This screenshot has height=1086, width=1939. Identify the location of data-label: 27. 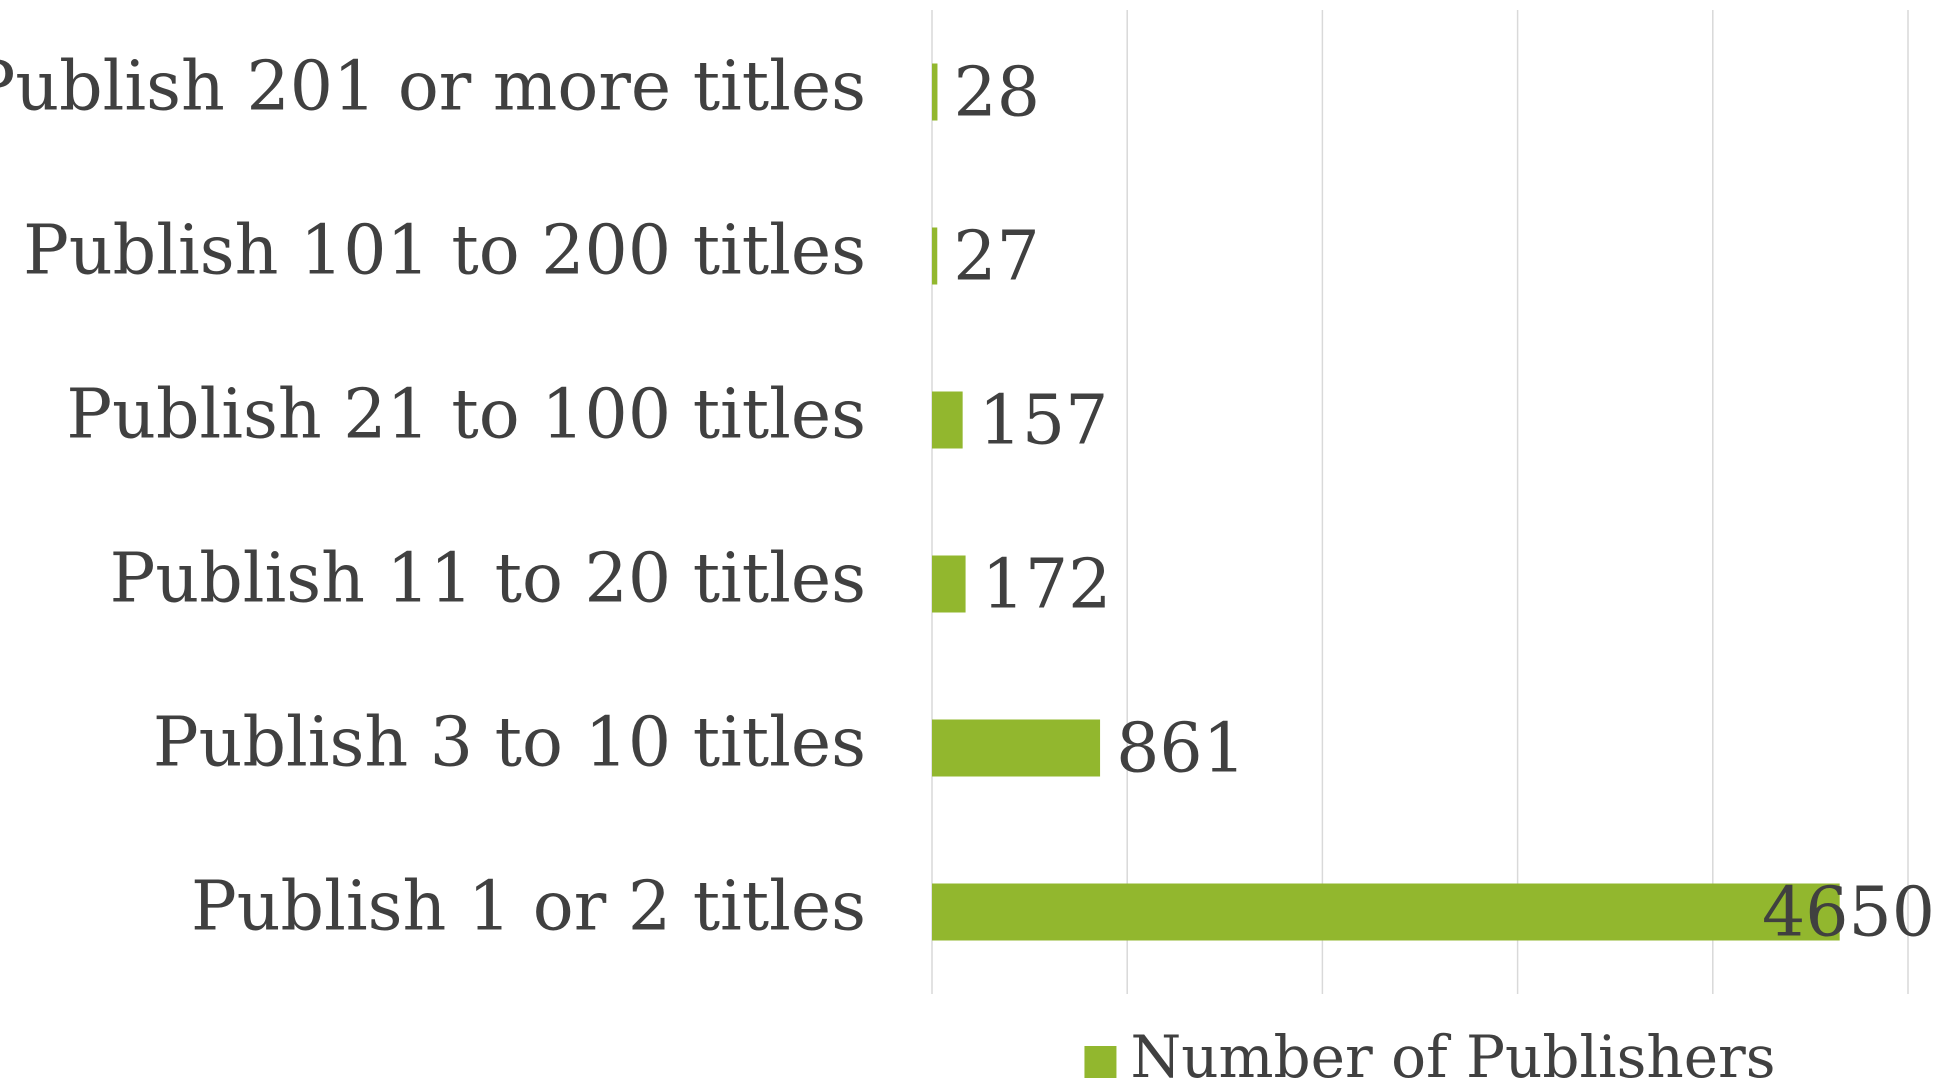
(996, 257).